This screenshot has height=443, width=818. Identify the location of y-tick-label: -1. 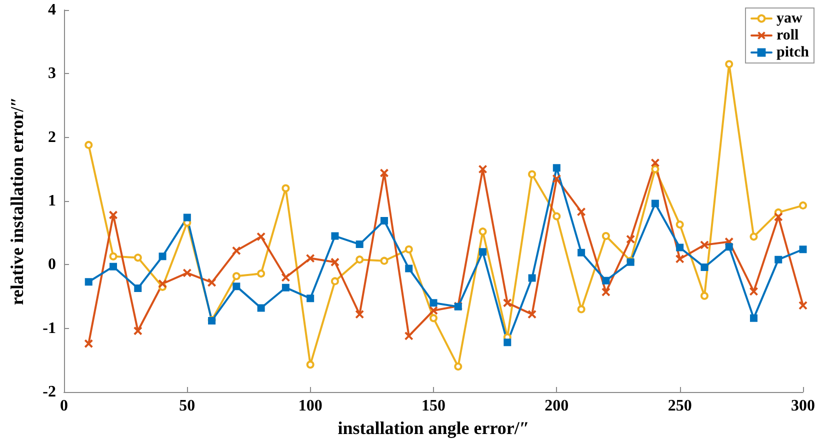
(49, 328).